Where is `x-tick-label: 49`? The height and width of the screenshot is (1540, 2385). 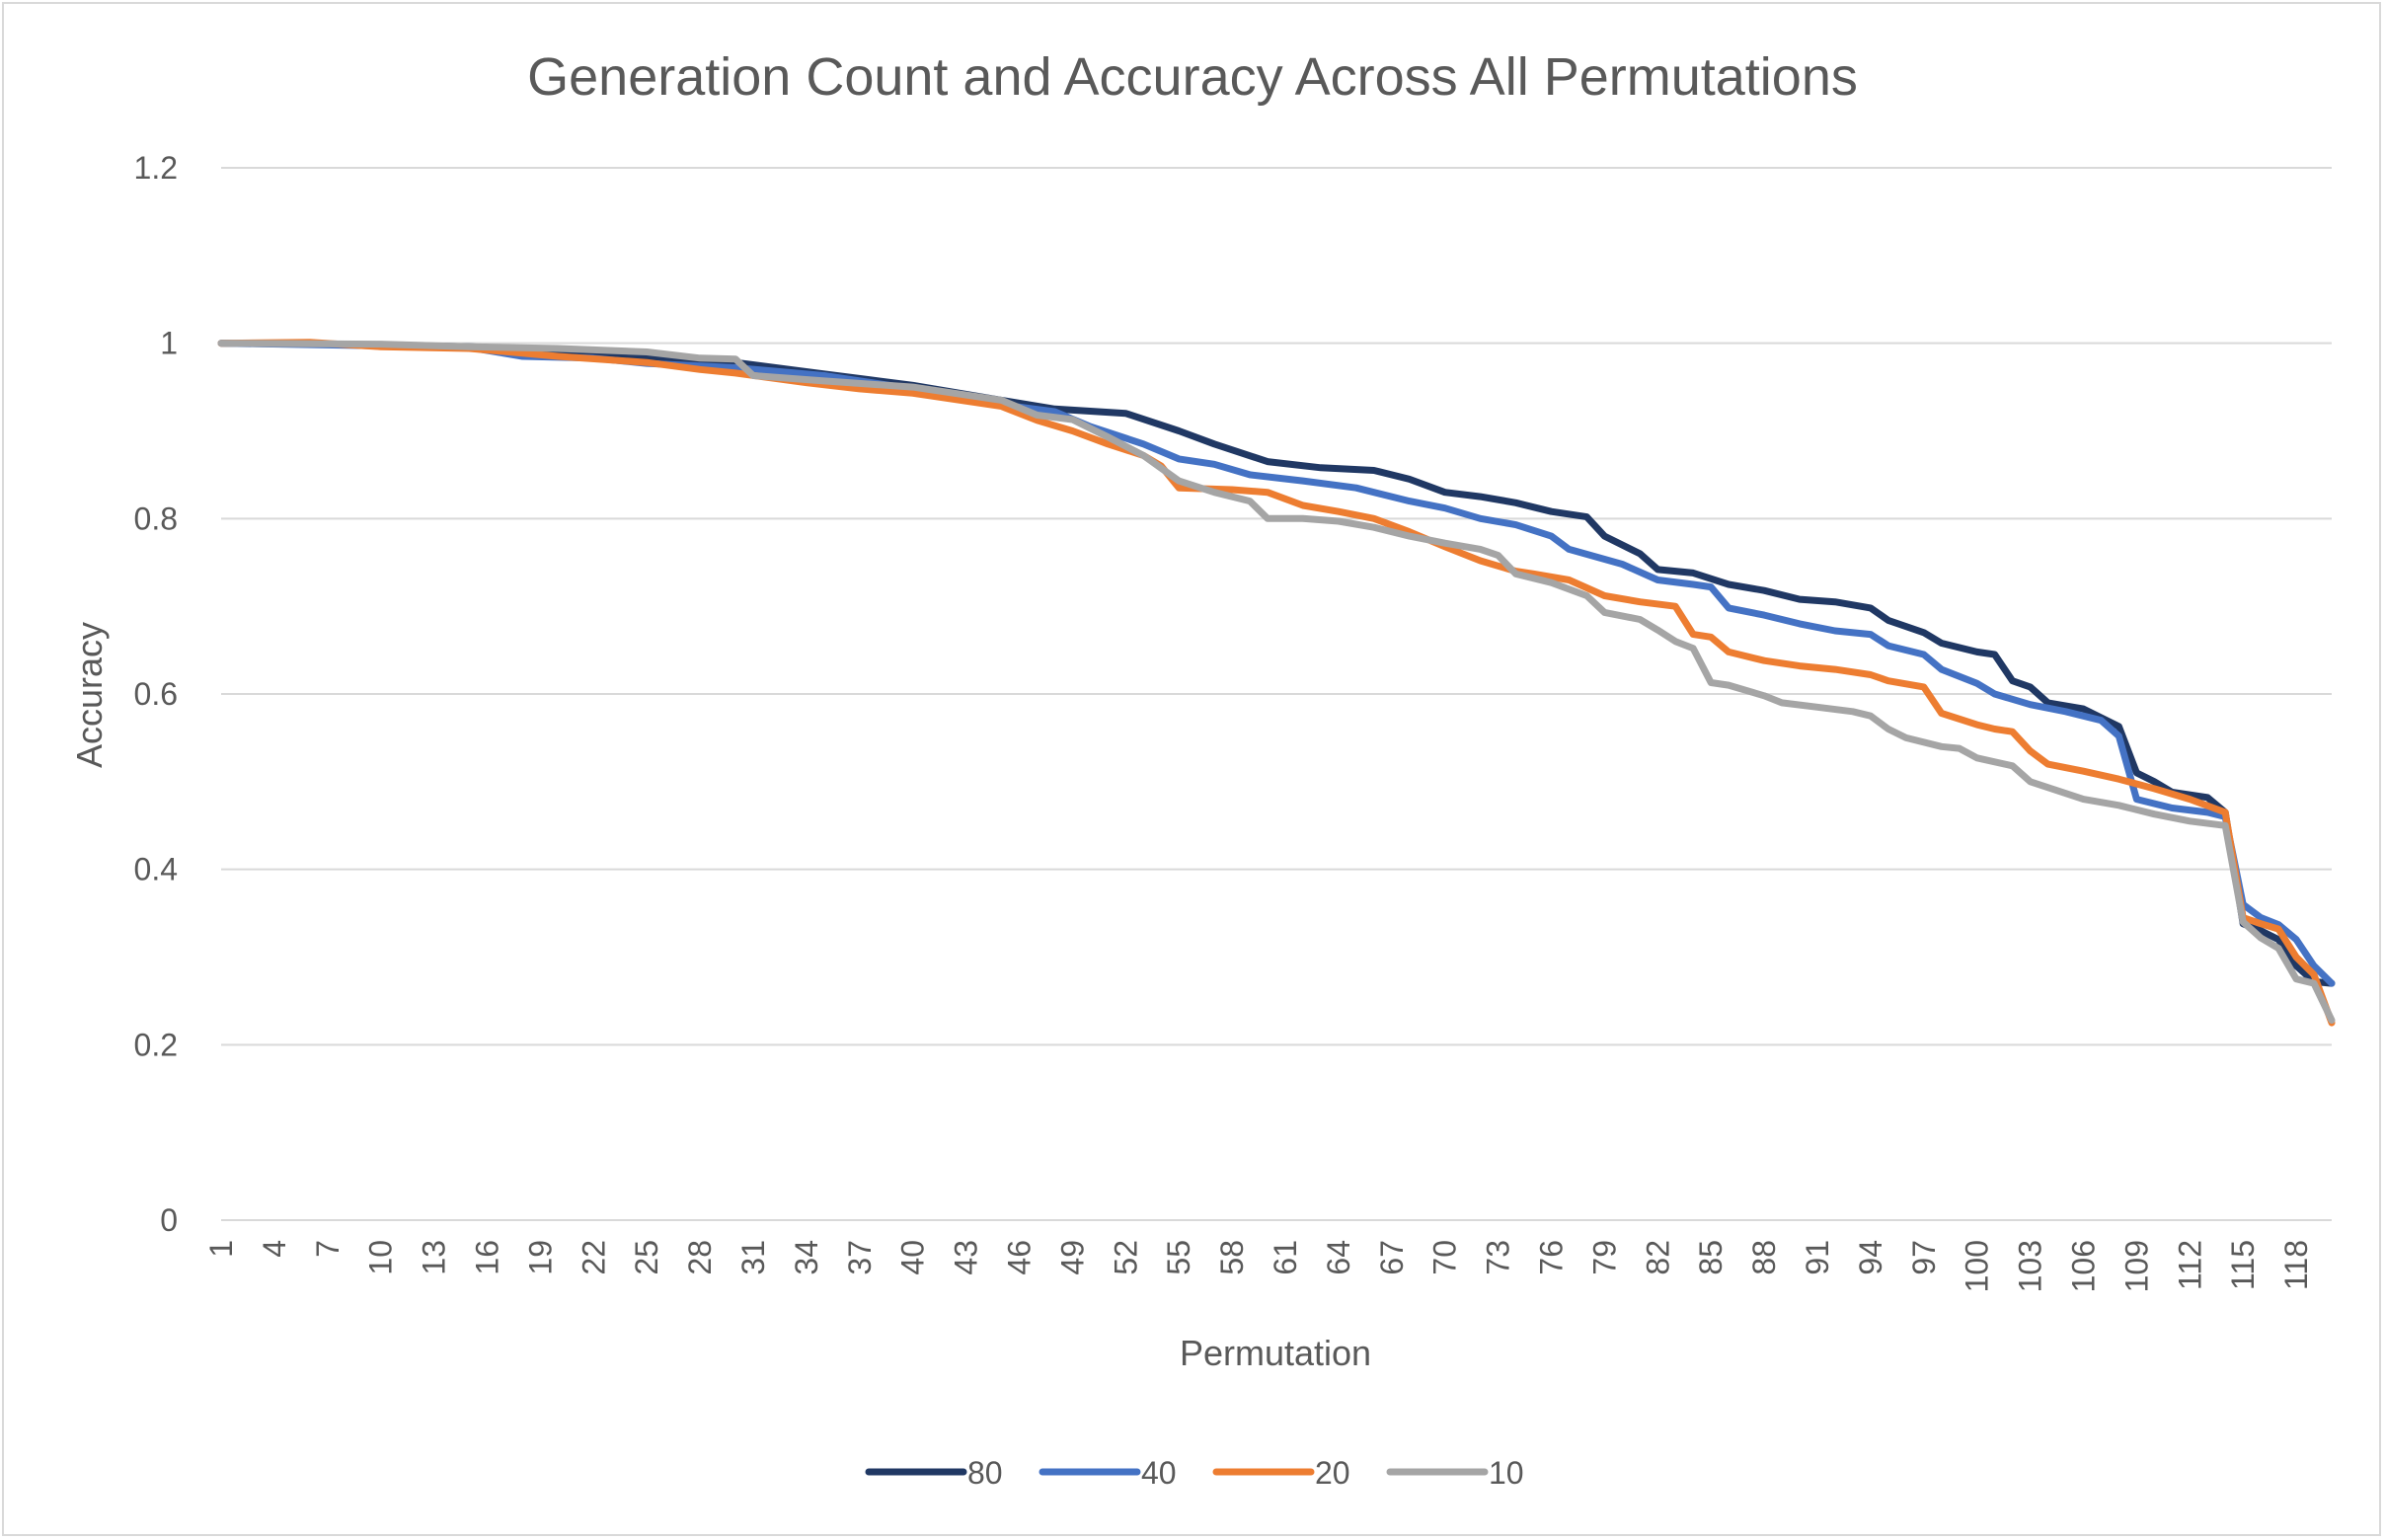 x-tick-label: 49 is located at coordinates (1072, 1257).